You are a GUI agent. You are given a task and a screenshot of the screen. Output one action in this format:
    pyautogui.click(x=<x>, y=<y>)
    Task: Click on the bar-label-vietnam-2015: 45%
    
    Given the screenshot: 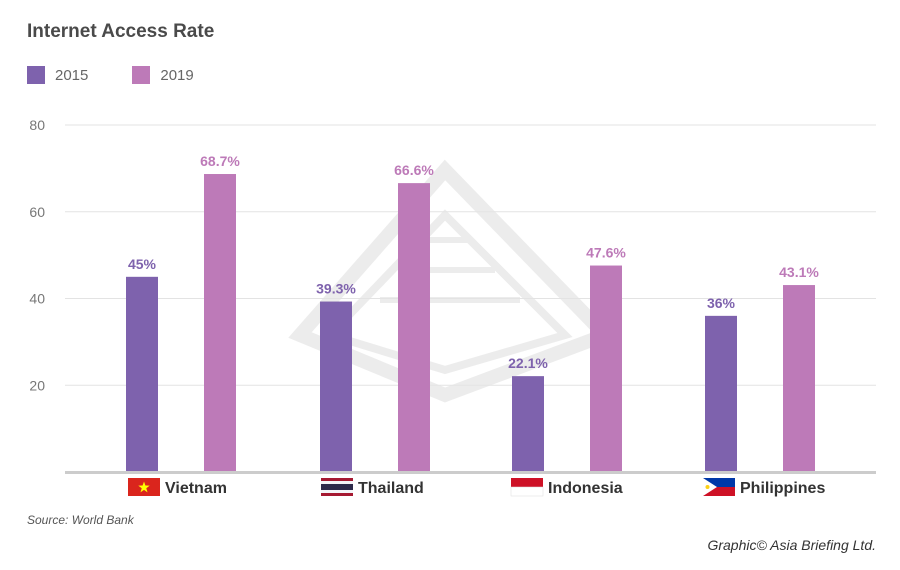 What is the action you would take?
    pyautogui.click(x=142, y=264)
    